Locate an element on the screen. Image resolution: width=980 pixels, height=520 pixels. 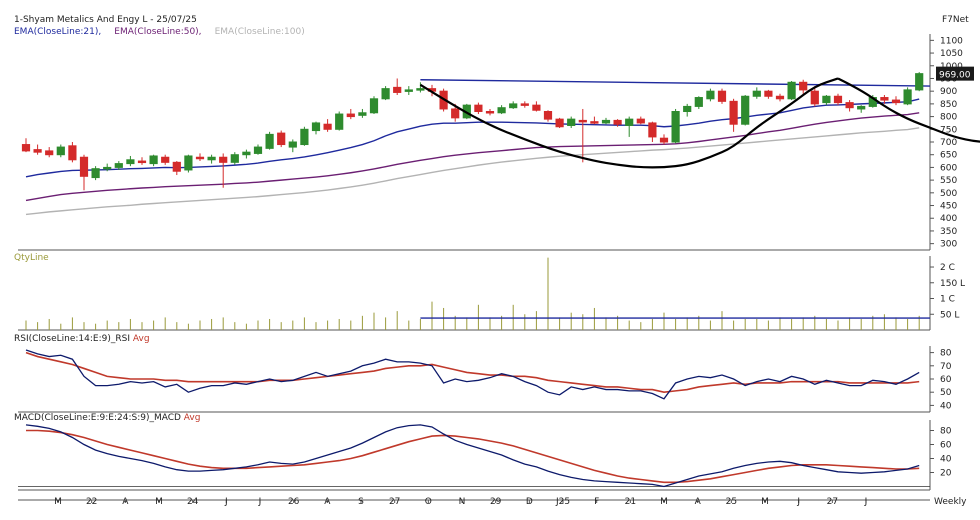
price-tick-label: 550 is located at coordinates (948, 181).